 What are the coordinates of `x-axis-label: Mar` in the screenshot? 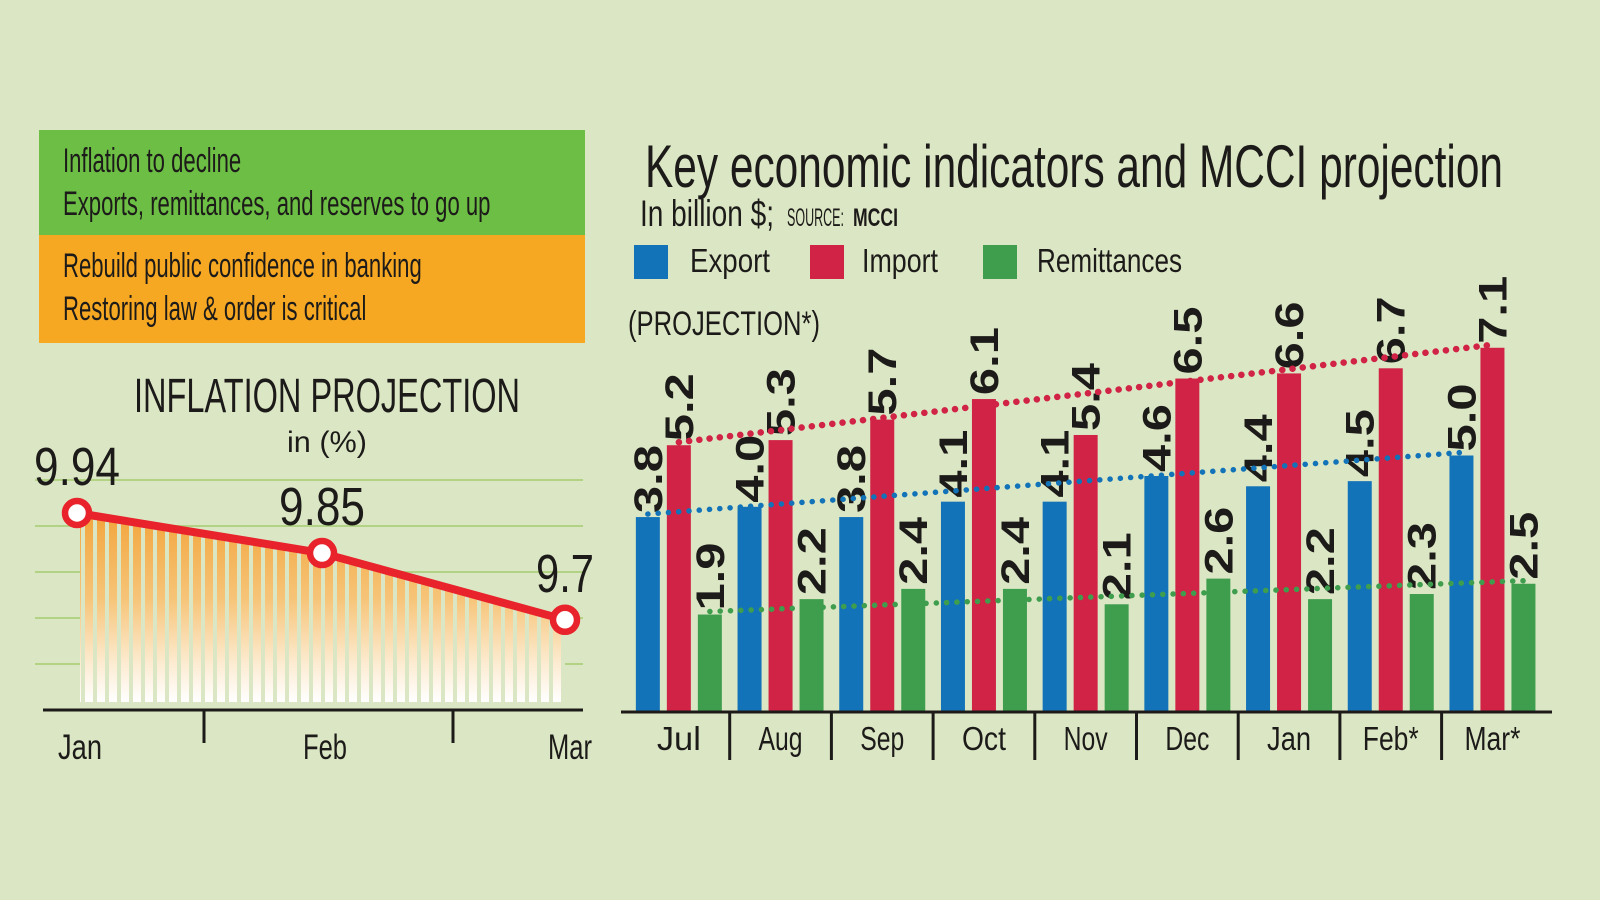 It's located at (570, 747).